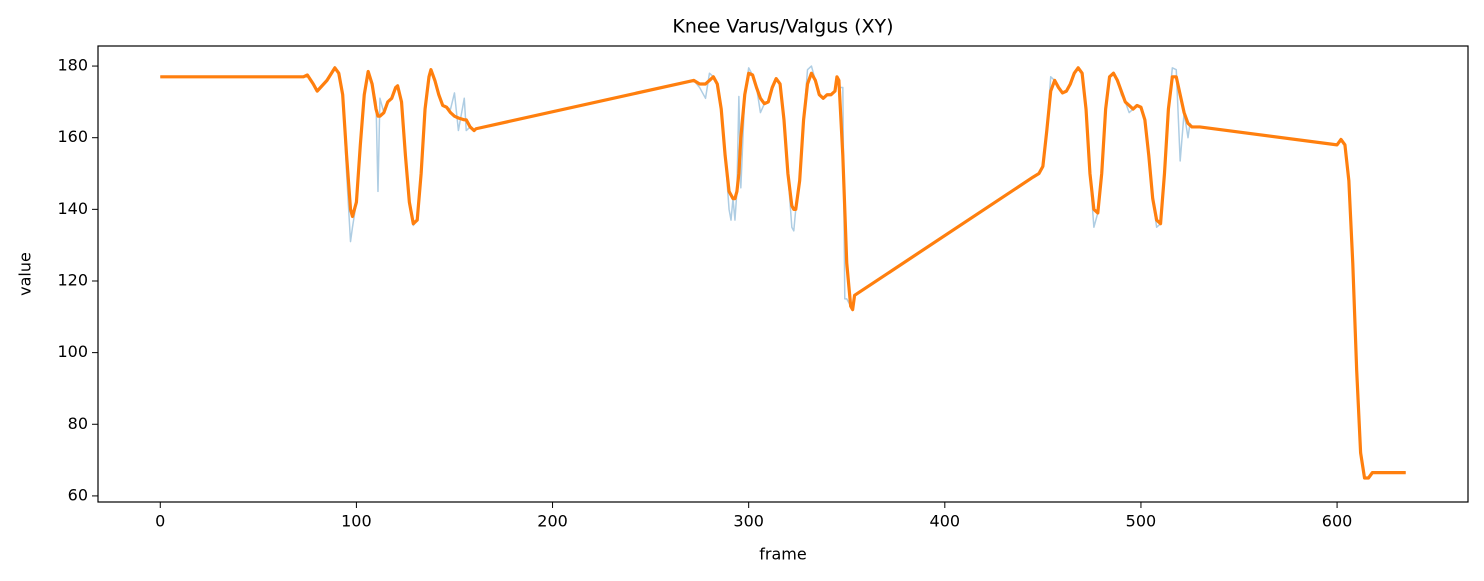  Describe the element at coordinates (356, 521) in the screenshot. I see `x-tick-label: 100` at that location.